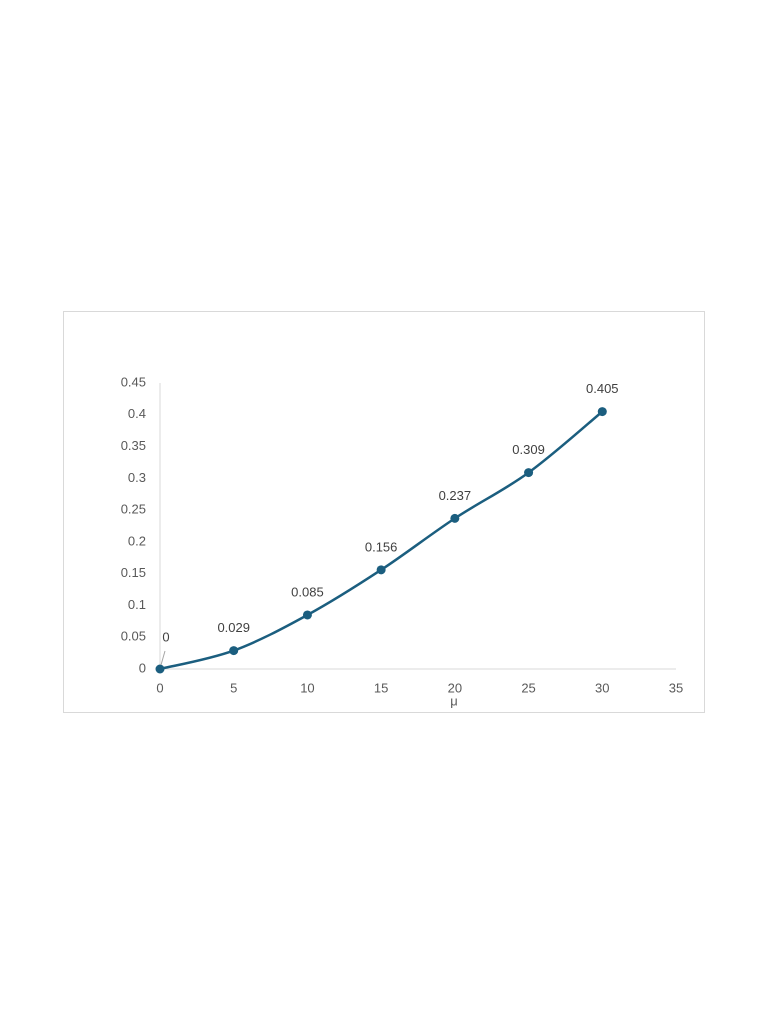 This screenshot has height=1024, width=768. I want to click on data-label: 0, so click(165, 636).